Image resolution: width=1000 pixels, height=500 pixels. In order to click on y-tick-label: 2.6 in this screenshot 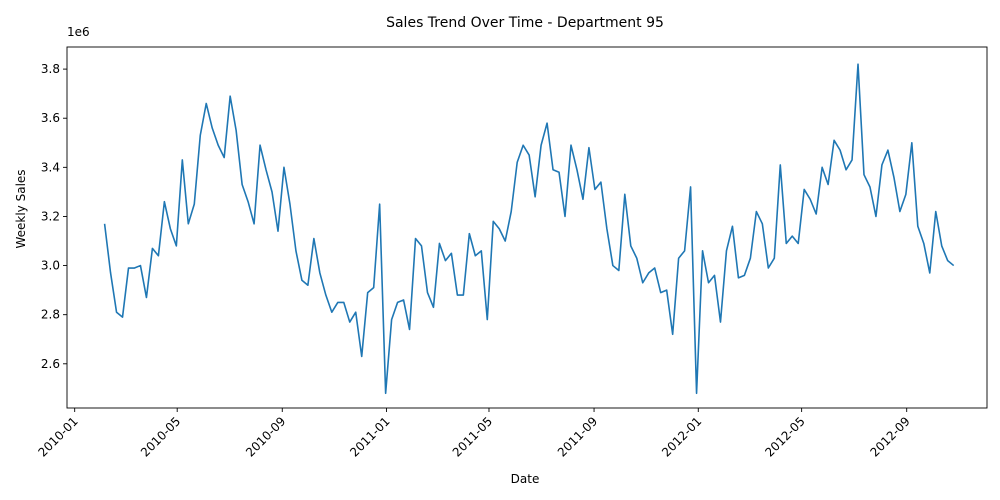, I will do `click(50, 364)`.